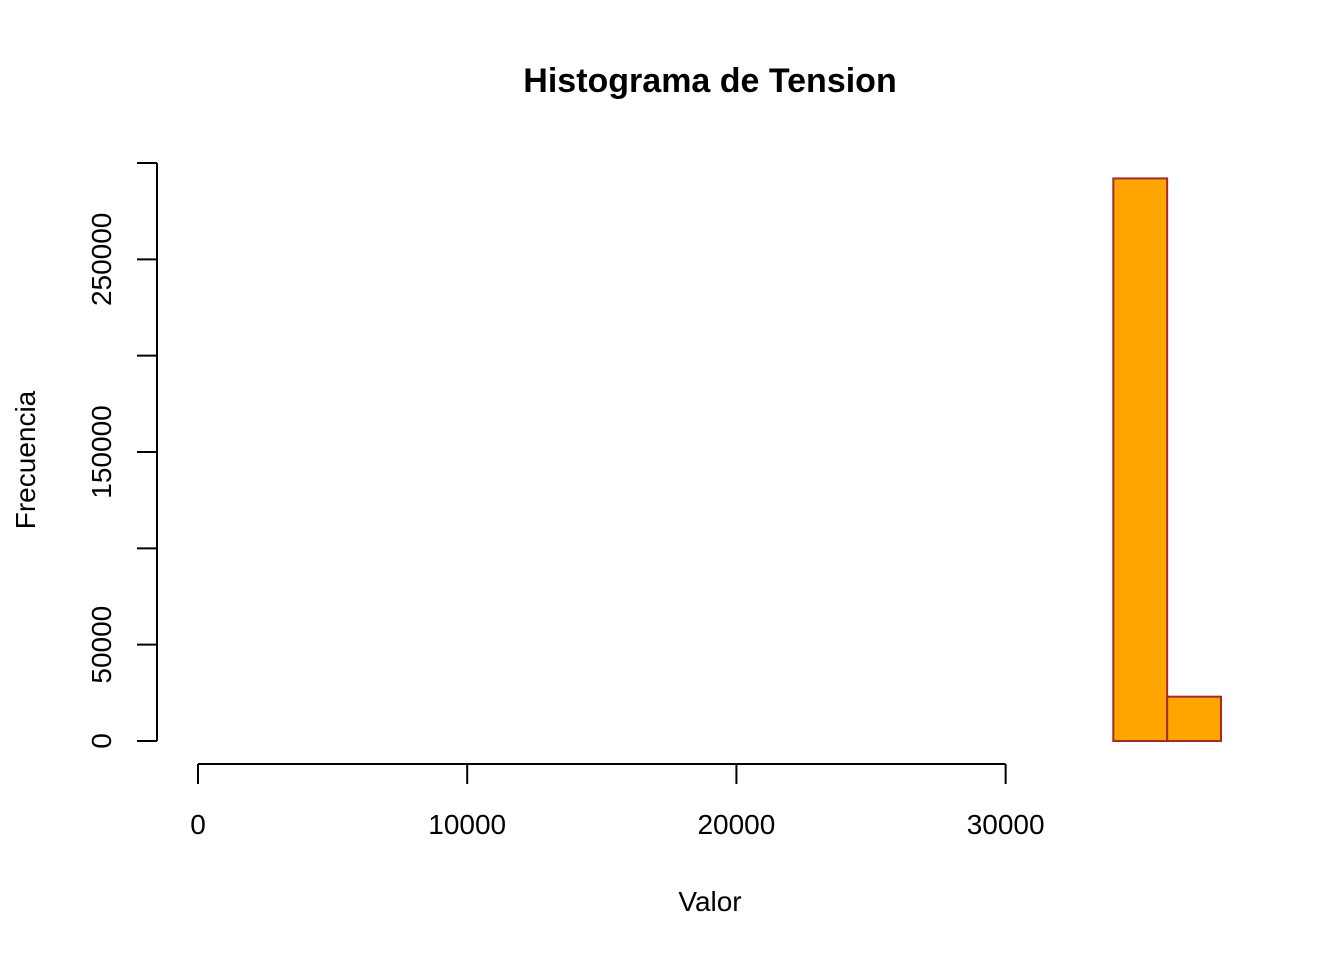 Image resolution: width=1344 pixels, height=960 pixels. I want to click on x-tick-label: 0, so click(198, 824).